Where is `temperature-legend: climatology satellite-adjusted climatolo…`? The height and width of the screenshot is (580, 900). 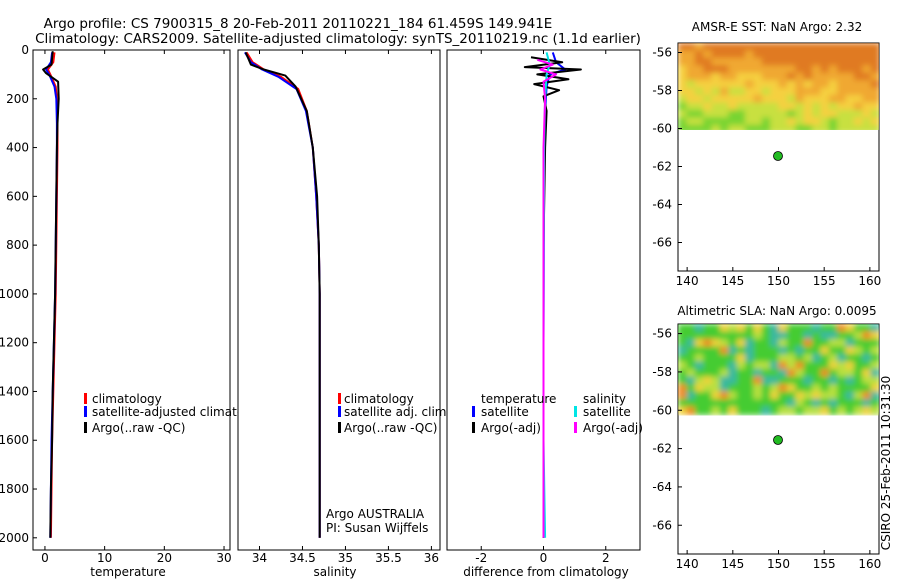 temperature-legend: climatology satellite-adjusted climatolo… is located at coordinates (173, 413).